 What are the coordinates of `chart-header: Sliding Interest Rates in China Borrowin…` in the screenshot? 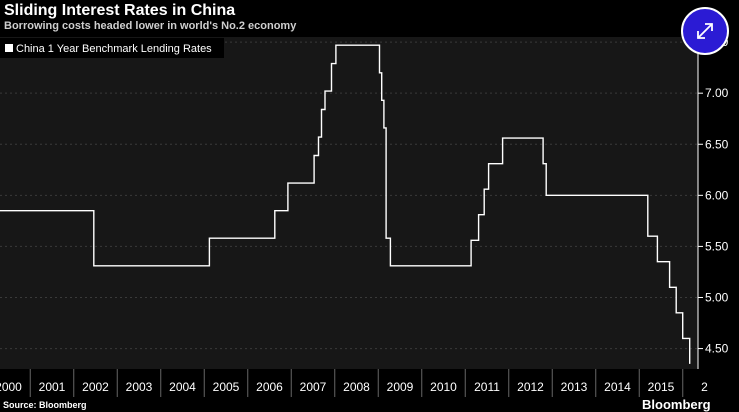 It's located at (369, 18).